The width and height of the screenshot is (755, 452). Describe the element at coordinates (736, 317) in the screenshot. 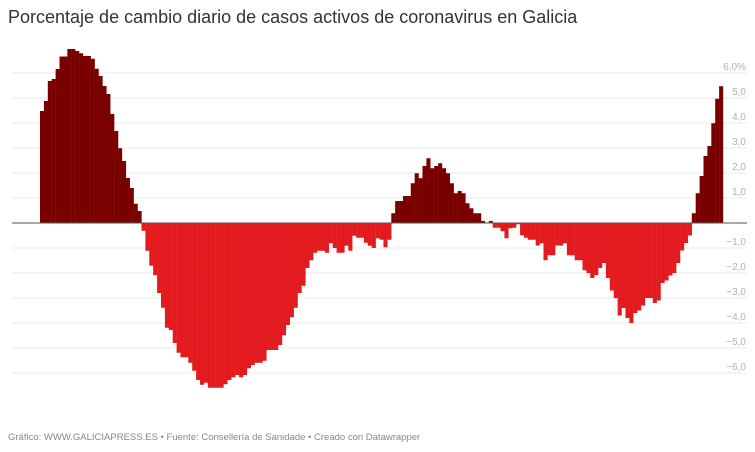

I see `y-tick-label: −4,0` at that location.